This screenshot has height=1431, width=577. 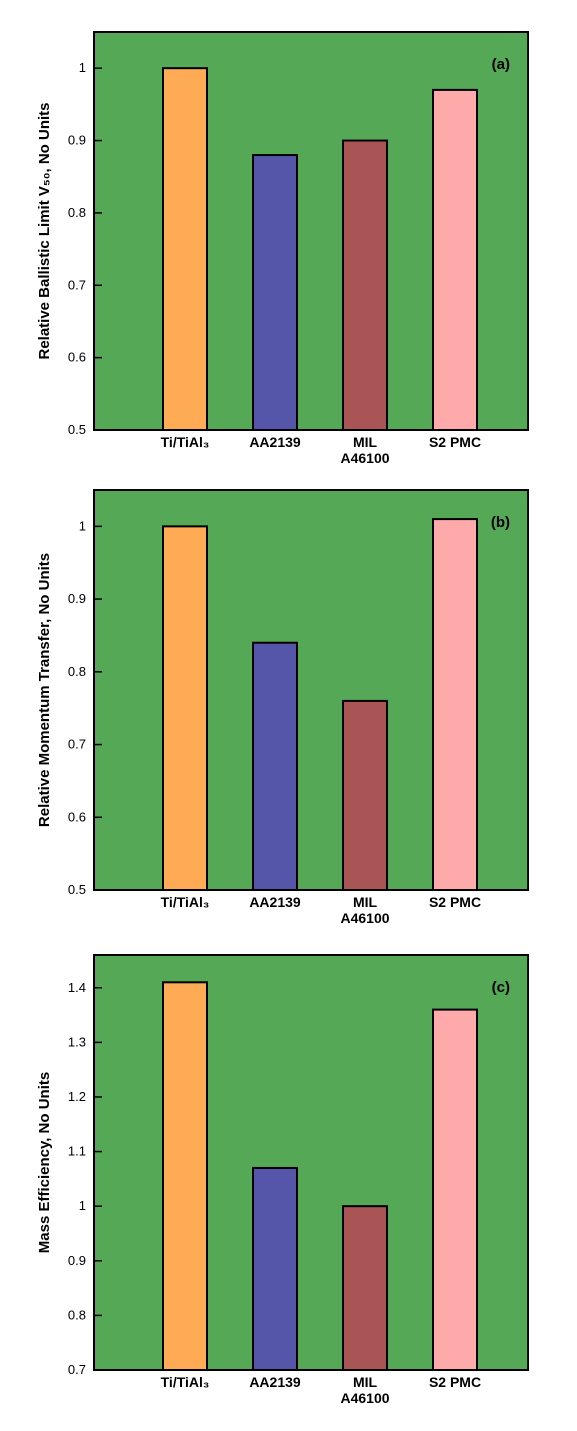 I want to click on y-axis-title: Mass Efficiency, No Units, so click(x=44, y=1162).